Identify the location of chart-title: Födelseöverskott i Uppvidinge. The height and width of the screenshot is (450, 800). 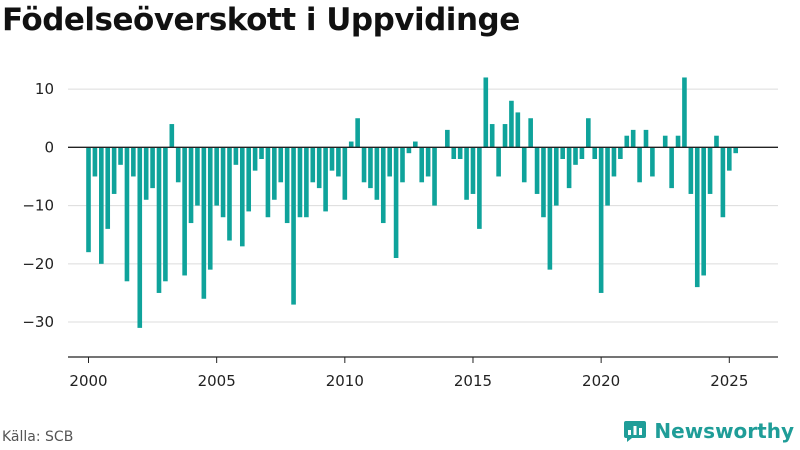
(261, 20).